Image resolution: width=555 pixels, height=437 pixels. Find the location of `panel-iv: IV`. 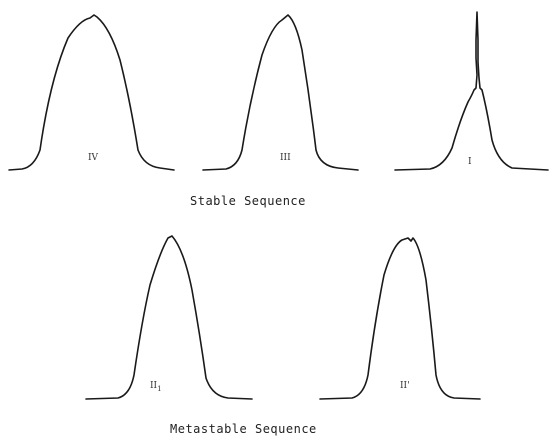

panel-iv: IV is located at coordinates (91, 92).